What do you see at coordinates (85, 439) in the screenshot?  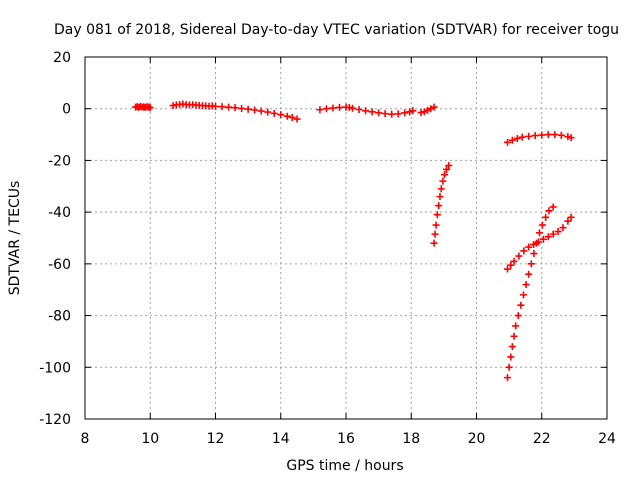 I see `x-tick-label: 8` at bounding box center [85, 439].